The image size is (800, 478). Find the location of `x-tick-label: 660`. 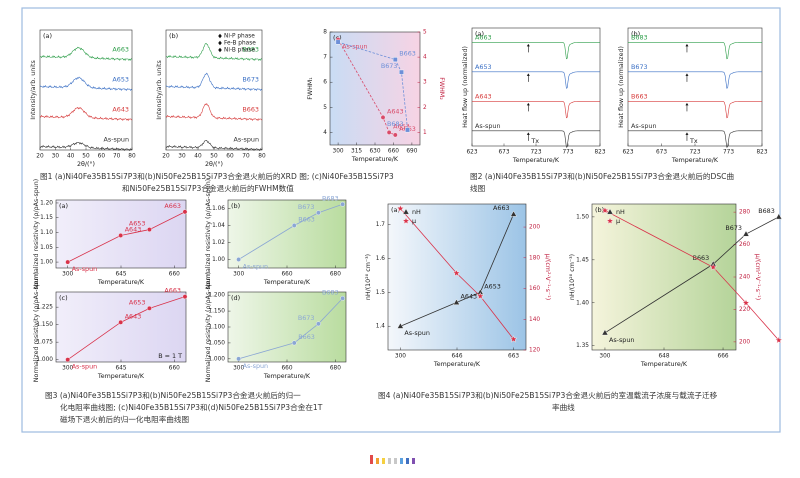

x-tick-label: 660 is located at coordinates (393, 152).